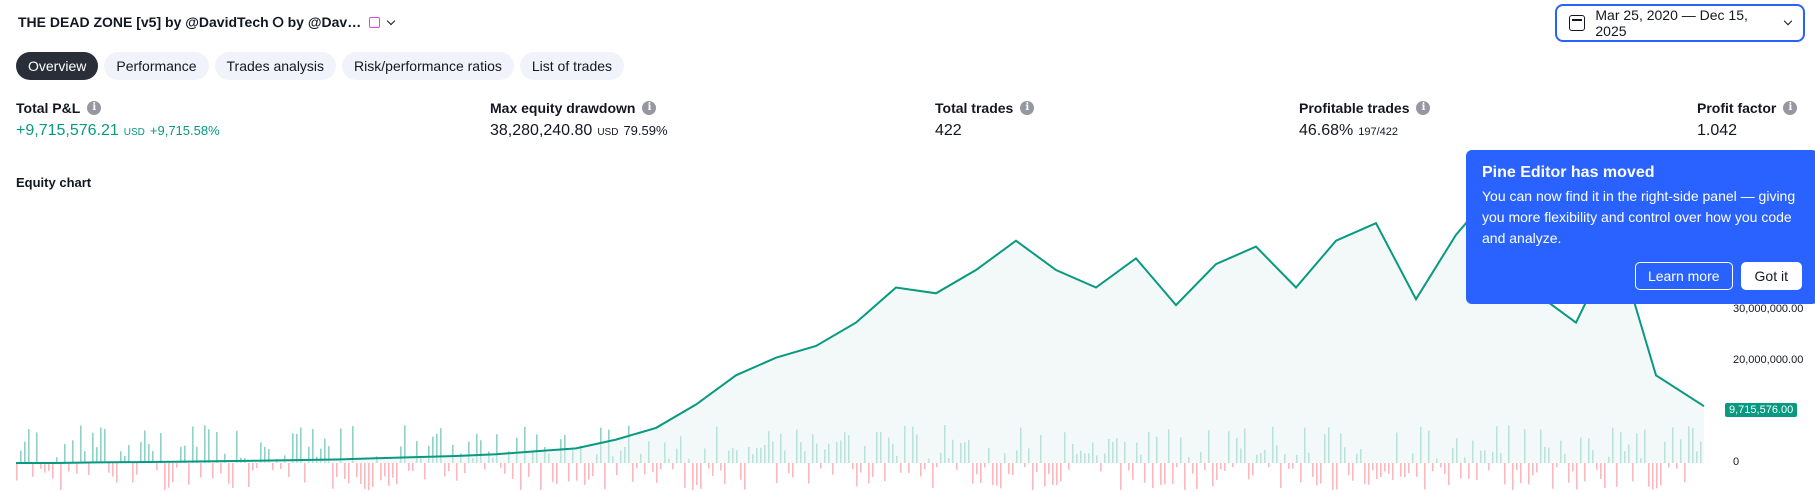 The width and height of the screenshot is (1815, 492). I want to click on stat-percent: 79.59%, so click(645, 130).